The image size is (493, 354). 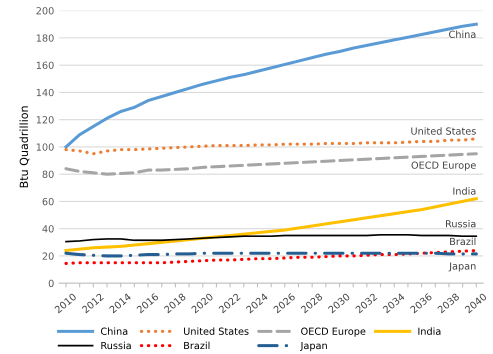 What do you see at coordinates (443, 131) in the screenshot?
I see `annotation: United States` at bounding box center [443, 131].